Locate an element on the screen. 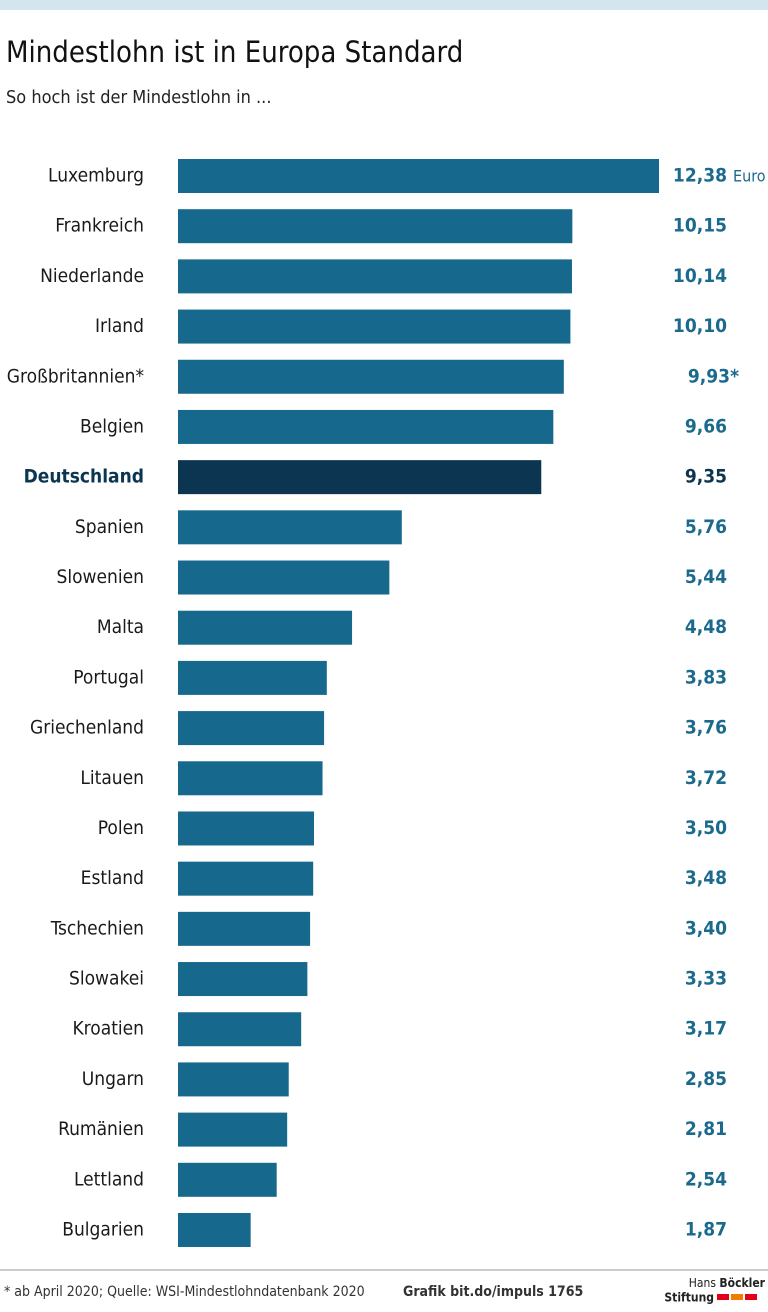 The image size is (768, 1312). value-label: 2,54 is located at coordinates (706, 1179).